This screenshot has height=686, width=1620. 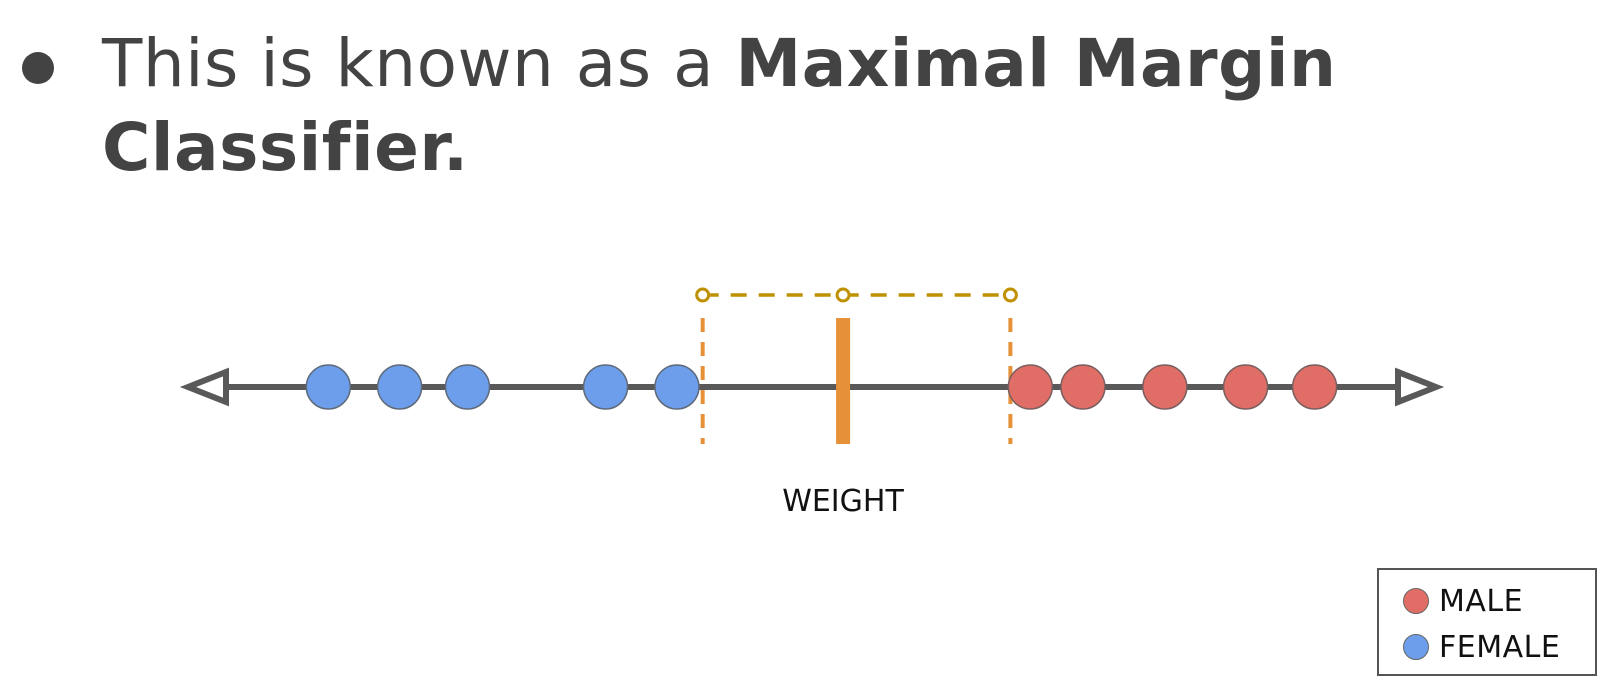 What do you see at coordinates (419, 63) in the screenshot?
I see `bullet-text-normal: This is known as a` at bounding box center [419, 63].